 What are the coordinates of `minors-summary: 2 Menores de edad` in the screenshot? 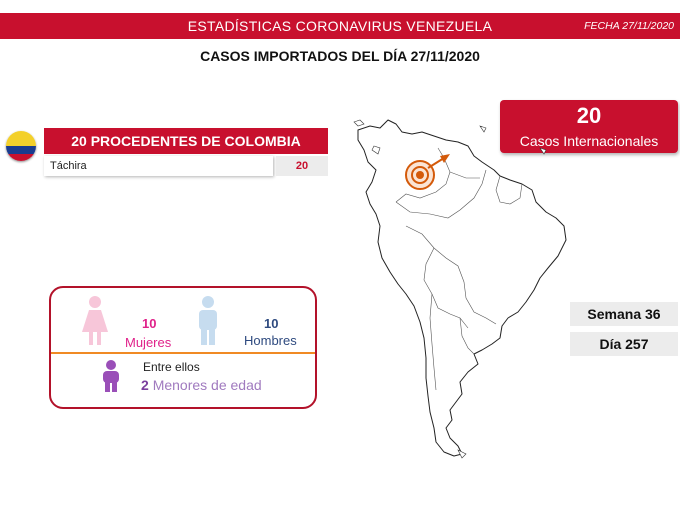 It's located at (201, 385).